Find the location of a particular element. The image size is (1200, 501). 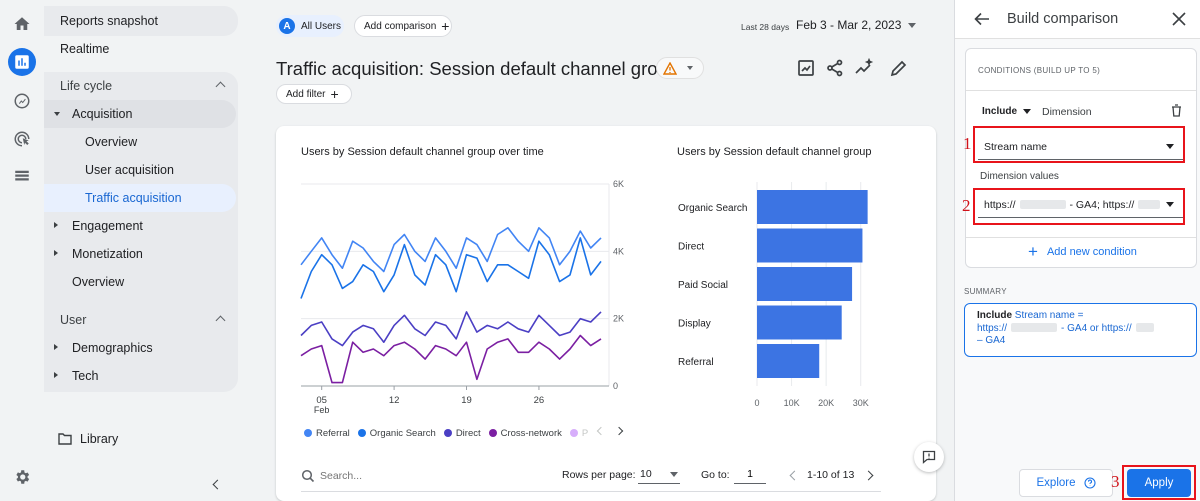

legend-label: P is located at coordinates (585, 433).